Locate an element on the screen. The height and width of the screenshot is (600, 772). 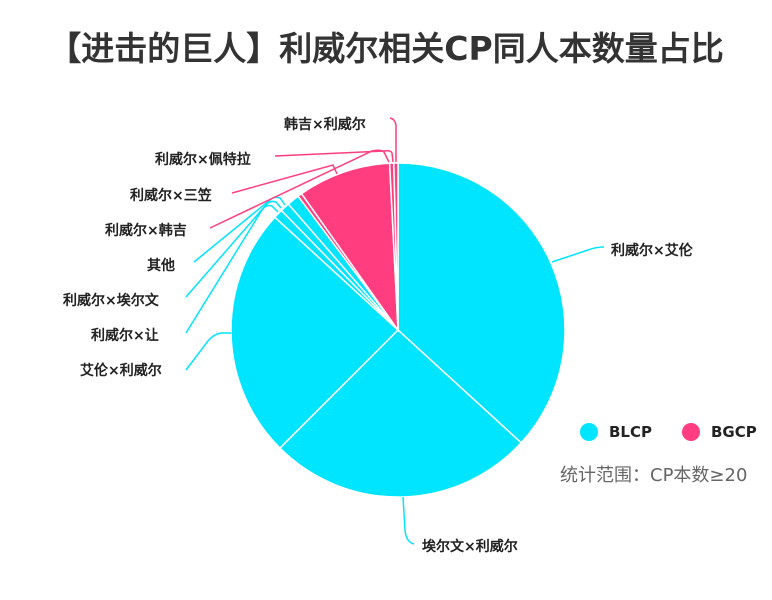
legend-label-blcp: BLCP is located at coordinates (630, 432).